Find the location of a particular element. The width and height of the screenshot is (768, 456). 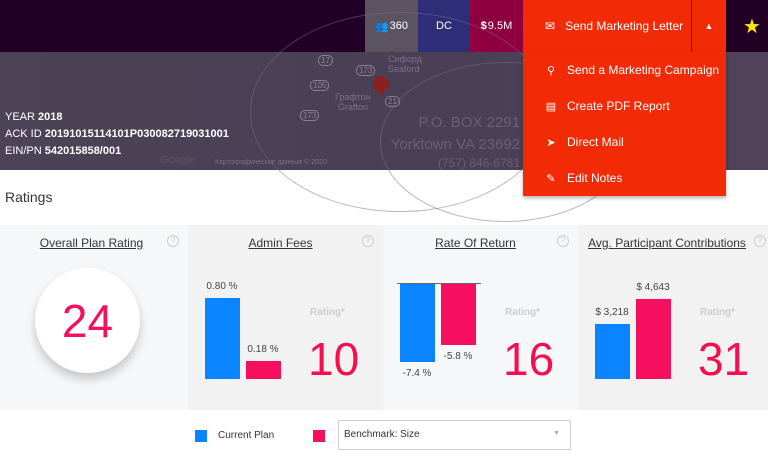

current-value-label: $ 3,218 is located at coordinates (612, 312).